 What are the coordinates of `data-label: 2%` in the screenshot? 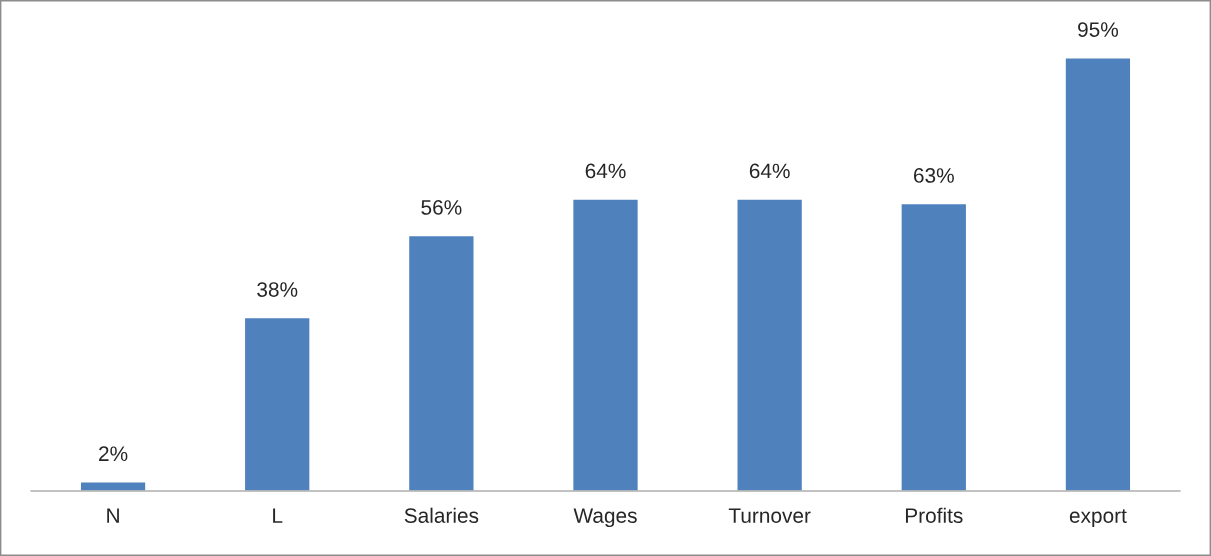 It's located at (113, 454).